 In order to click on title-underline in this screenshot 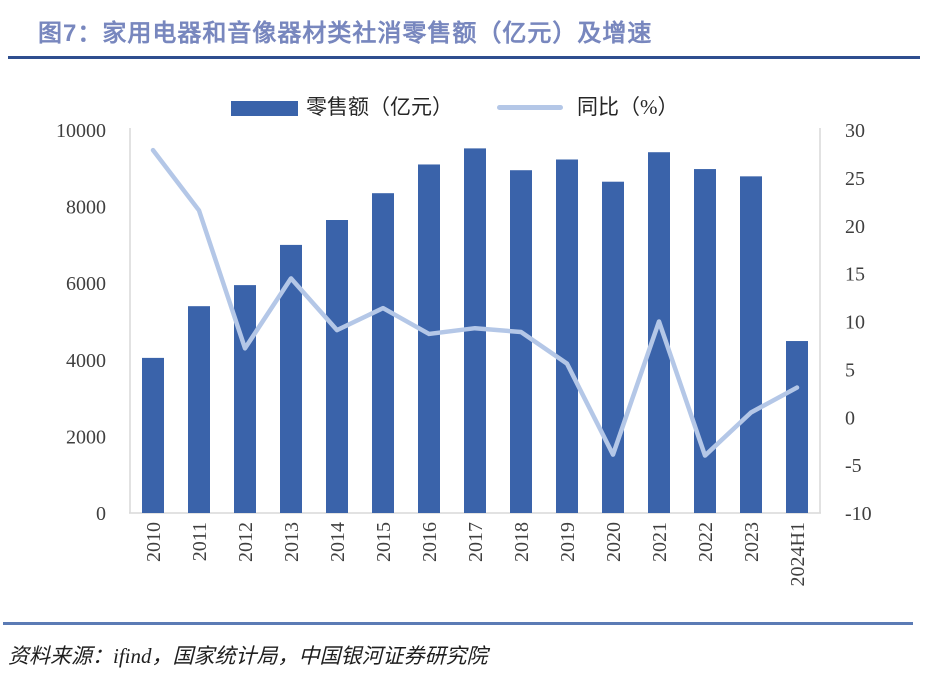, I will do `click(464, 57)`.